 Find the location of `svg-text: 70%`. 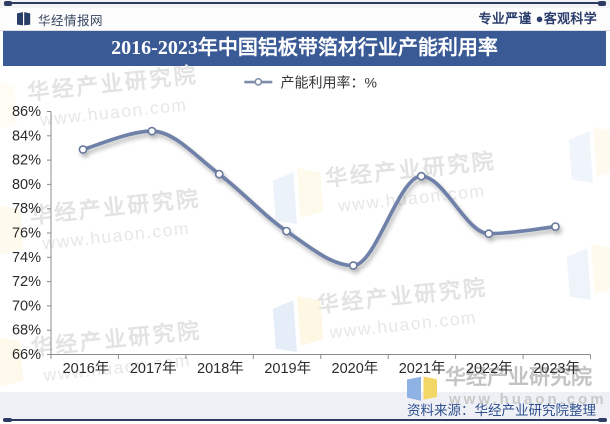

svg-text: 70% is located at coordinates (26, 306).